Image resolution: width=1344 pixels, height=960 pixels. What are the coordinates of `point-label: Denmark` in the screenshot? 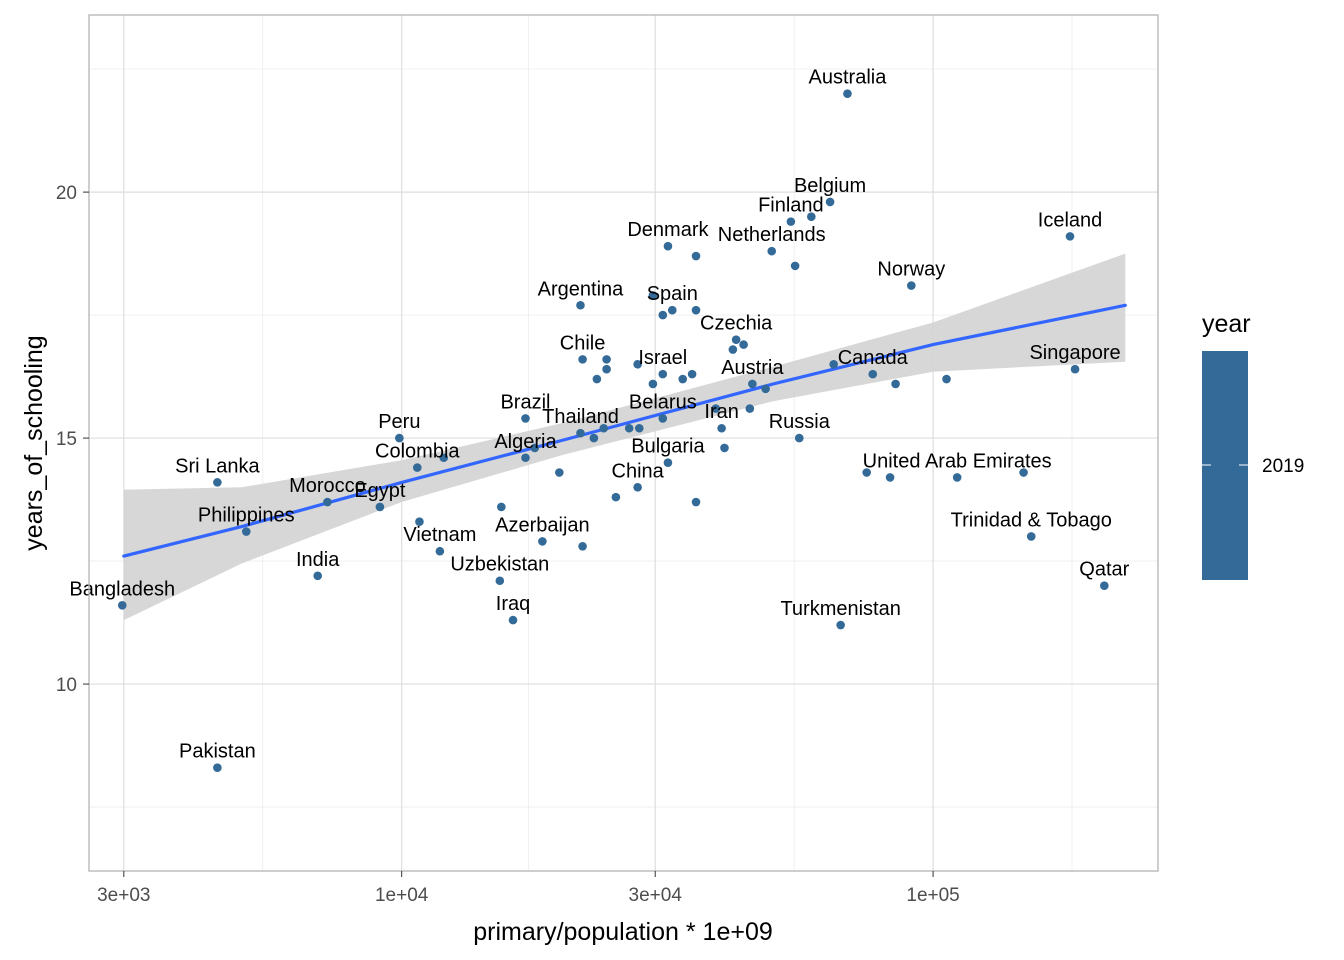 It's located at (668, 230).